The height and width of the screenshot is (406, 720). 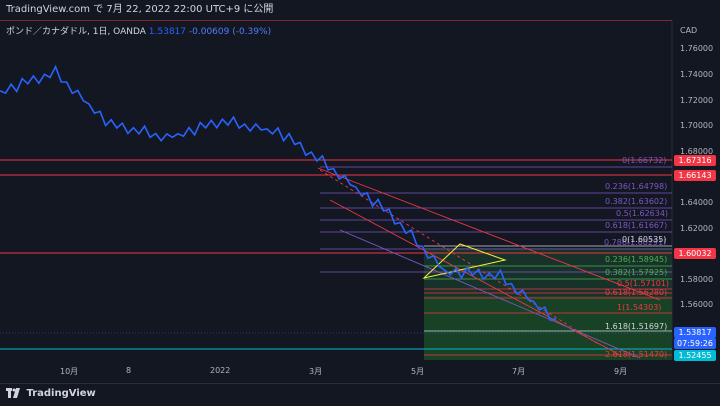 I want to click on fib-label: 0.382(1.57925), so click(x=636, y=272).